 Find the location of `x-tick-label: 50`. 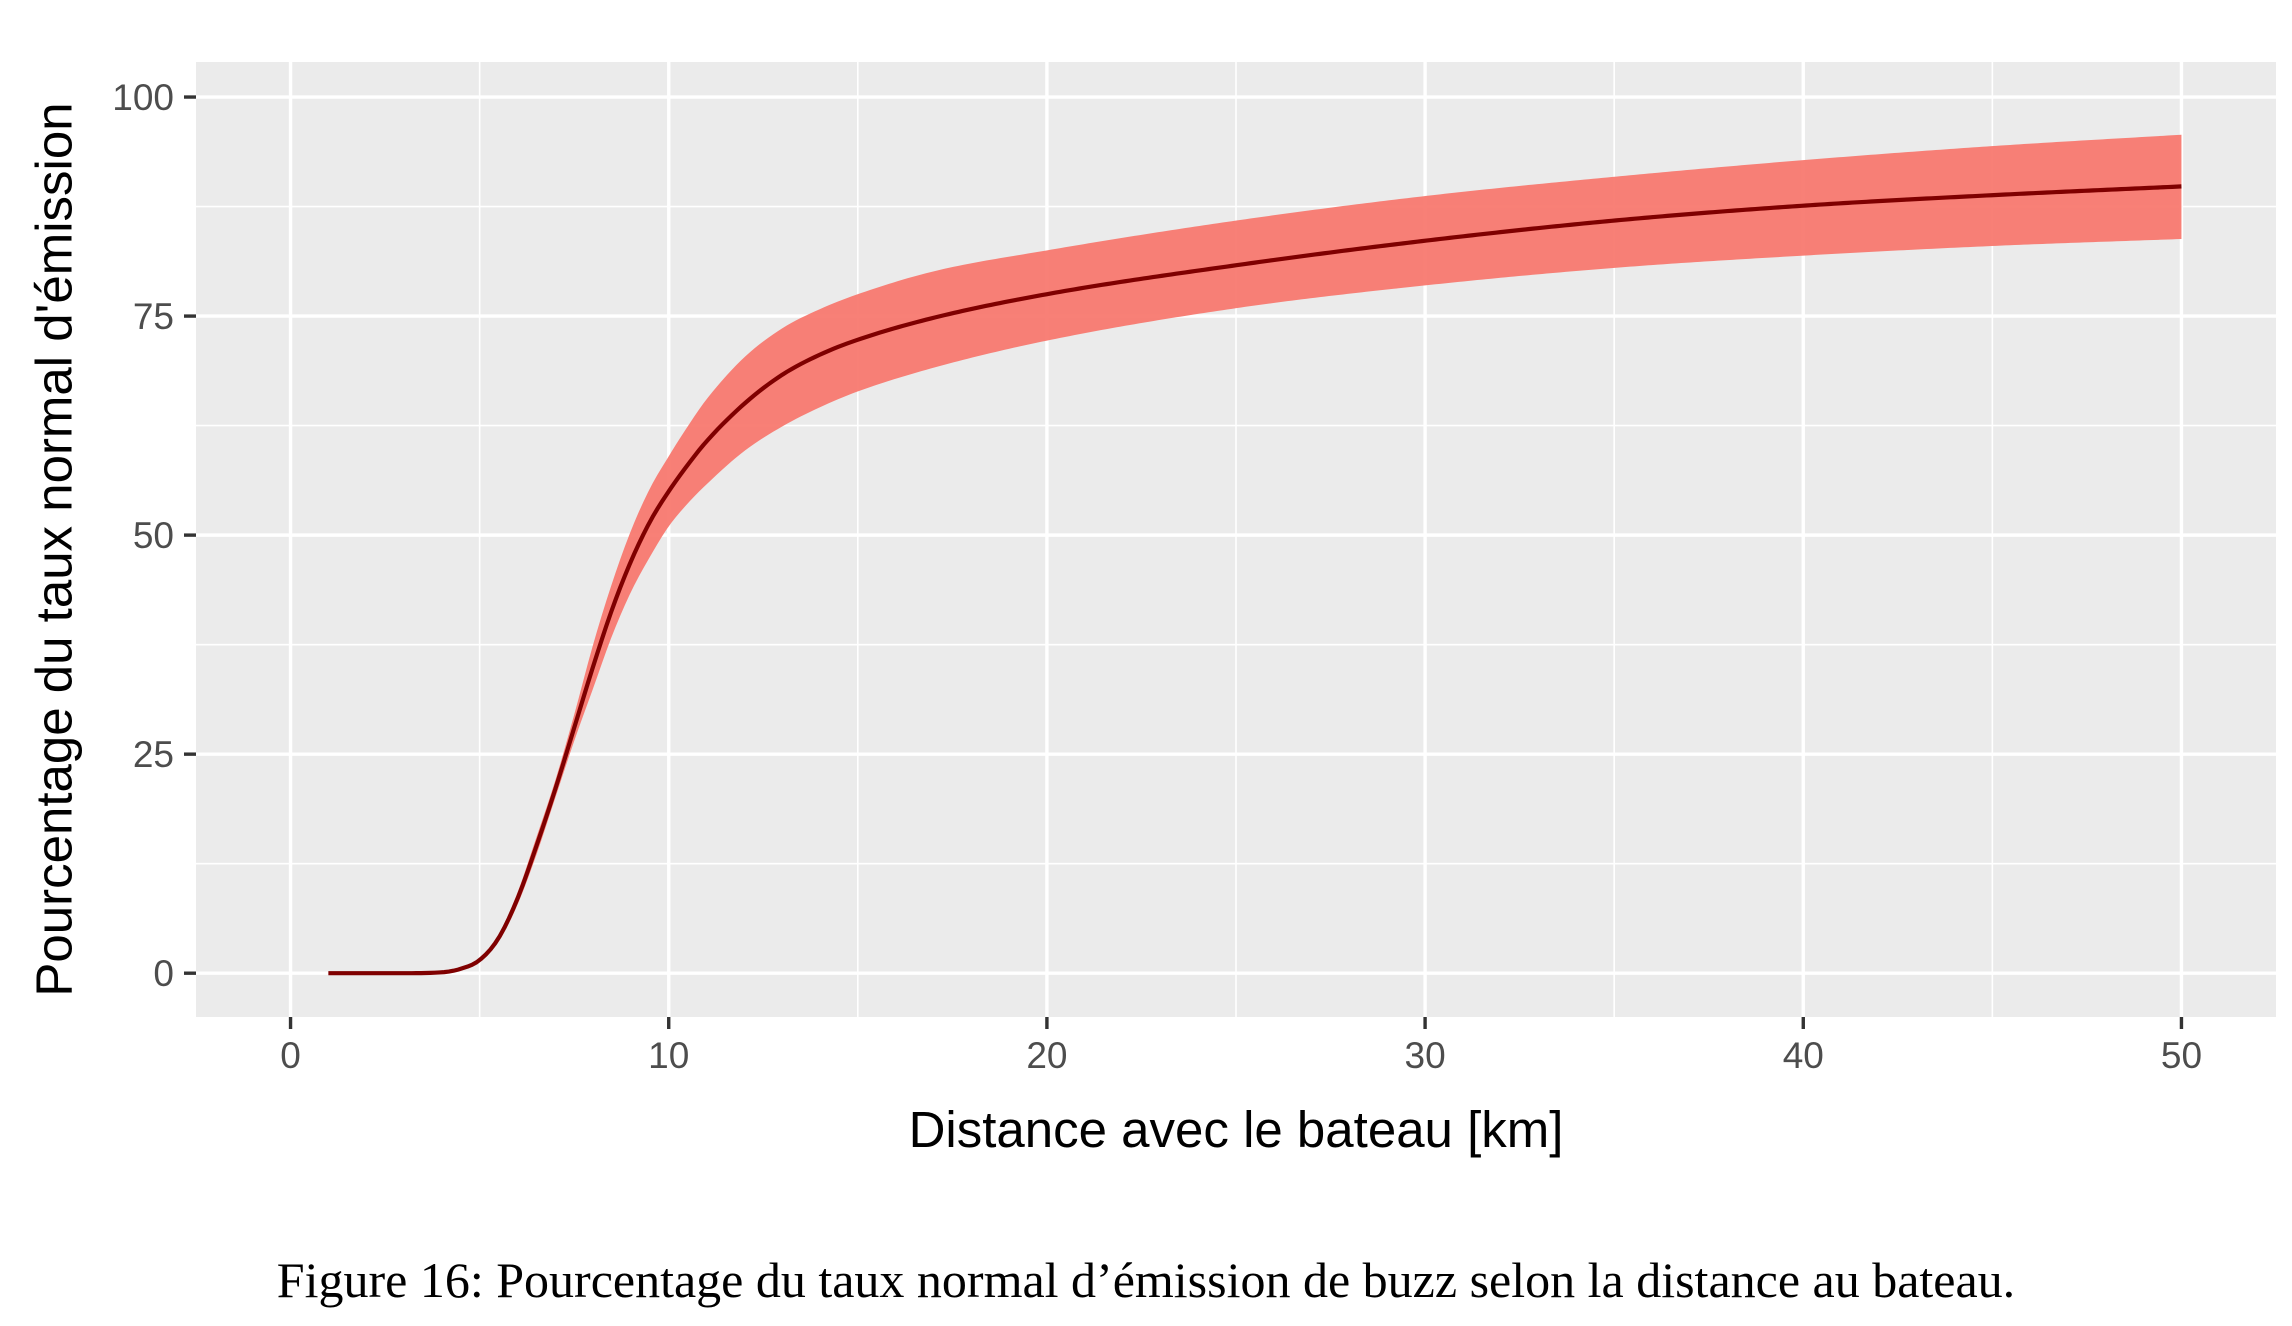

x-tick-label: 50 is located at coordinates (2181, 1055).